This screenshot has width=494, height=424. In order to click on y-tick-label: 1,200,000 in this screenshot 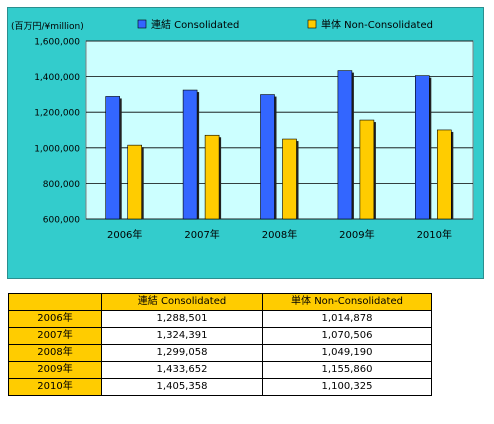, I will do `click(57, 114)`.